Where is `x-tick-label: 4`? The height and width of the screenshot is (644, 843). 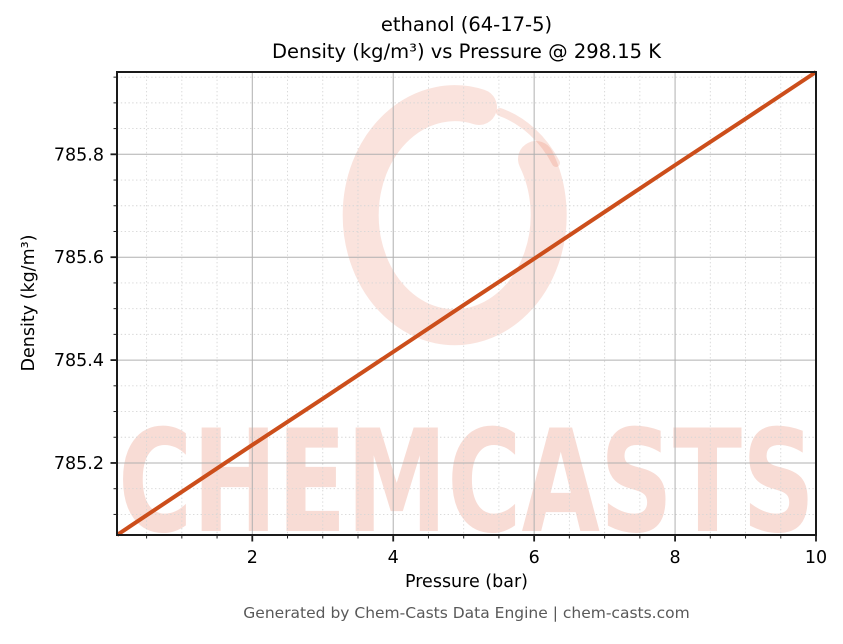
x-tick-label: 4 is located at coordinates (393, 558).